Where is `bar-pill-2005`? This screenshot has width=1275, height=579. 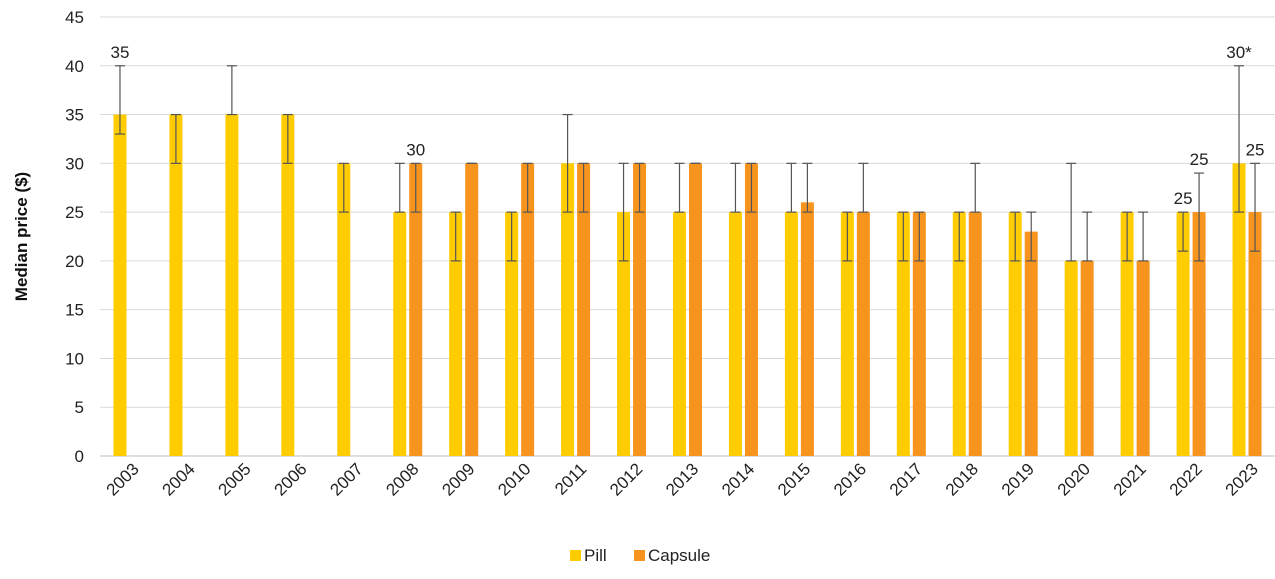 bar-pill-2005 is located at coordinates (232, 285).